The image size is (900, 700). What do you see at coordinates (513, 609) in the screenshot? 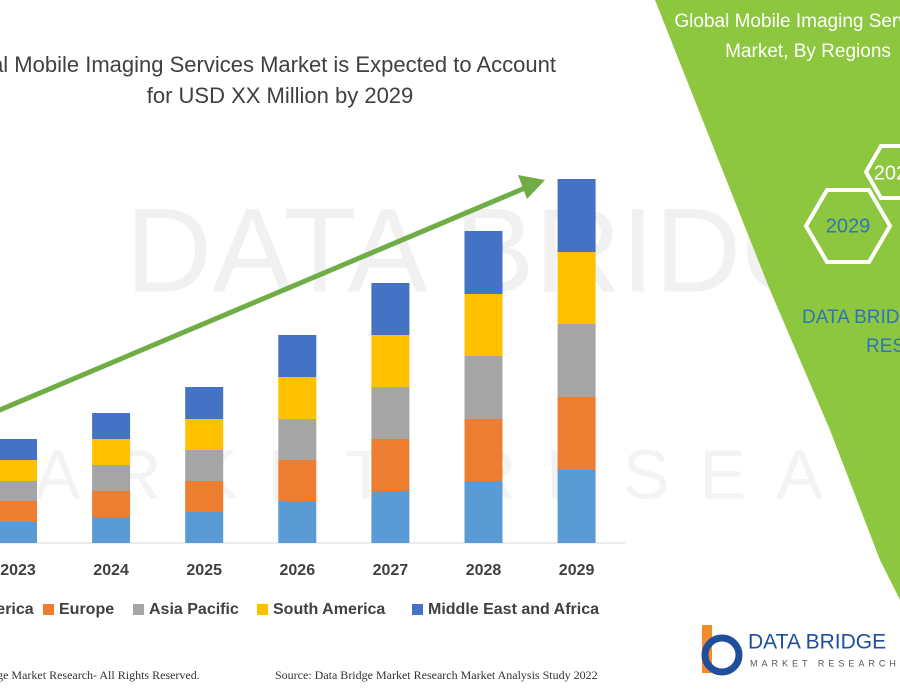
I see `legend-label: Middle East and Africa` at bounding box center [513, 609].